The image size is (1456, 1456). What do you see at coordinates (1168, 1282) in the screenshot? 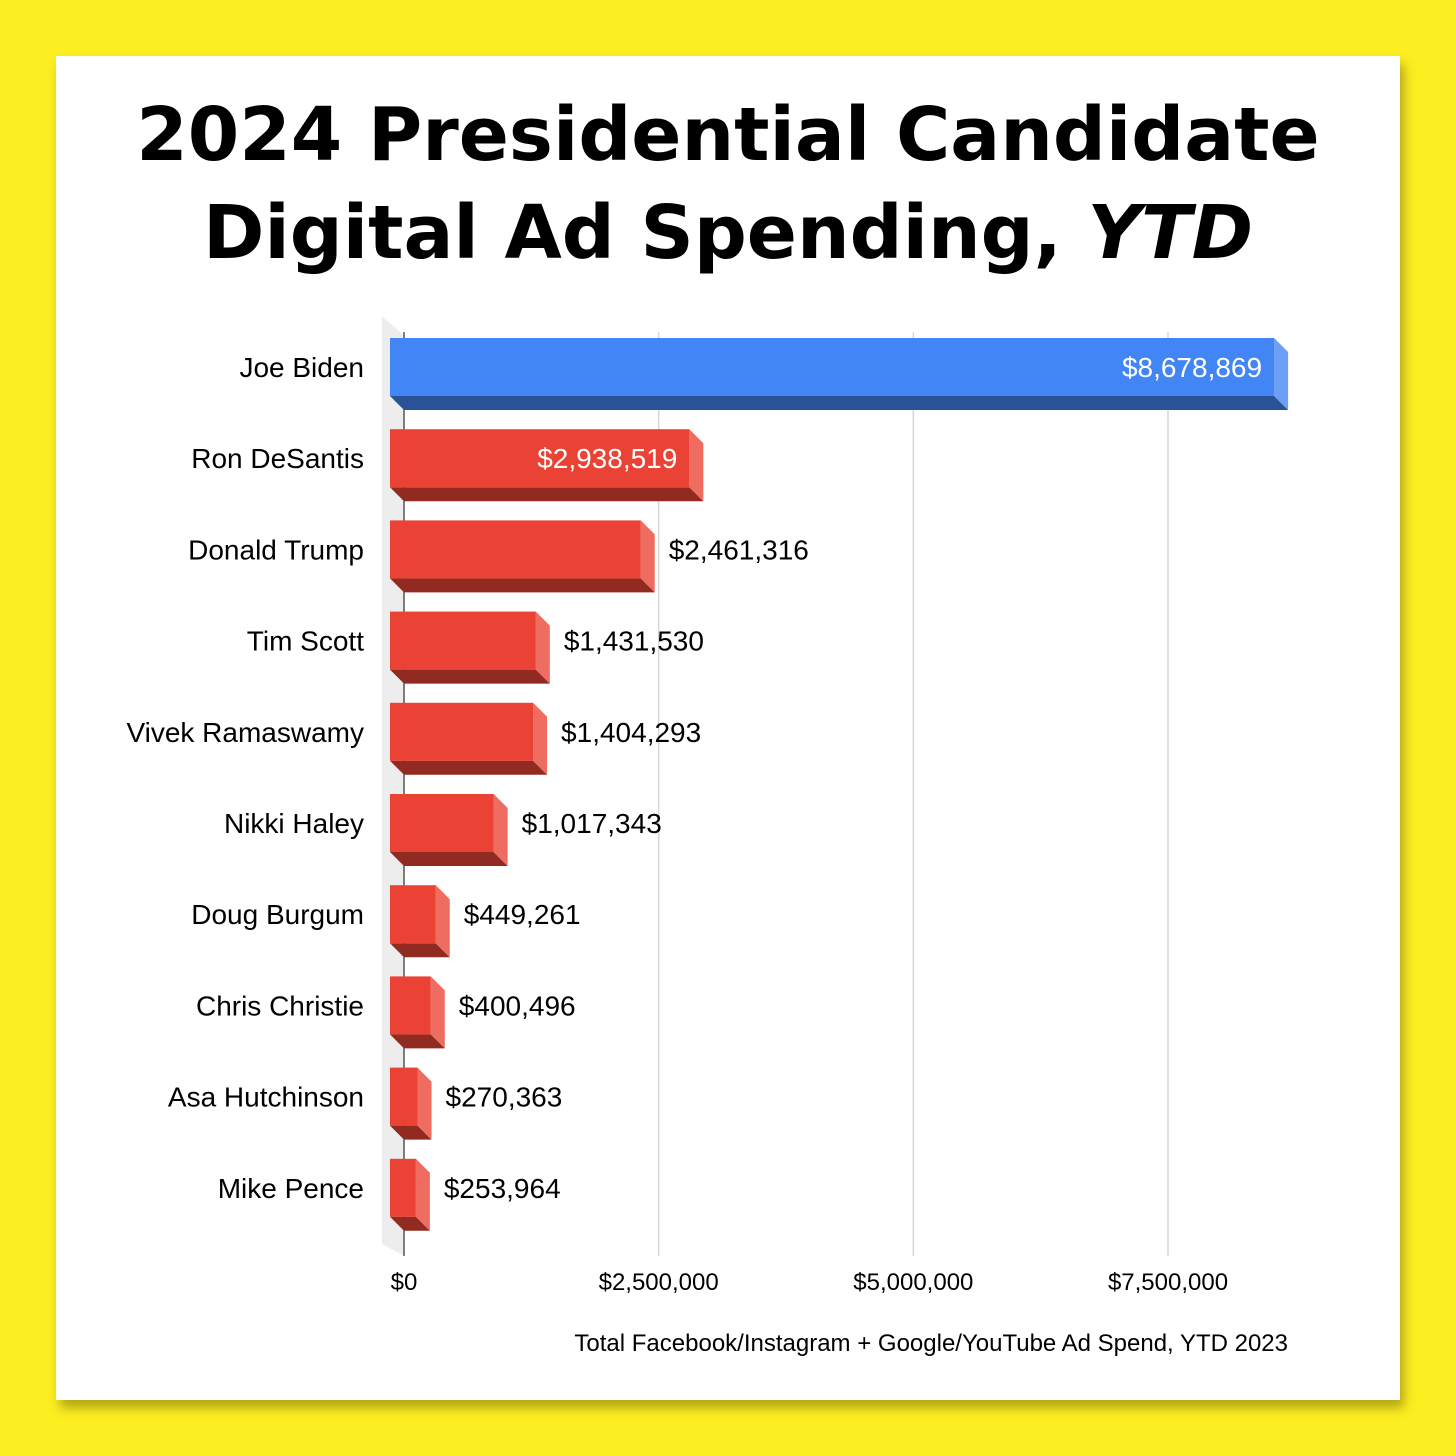
I see `x-tick-label: $7,500,000` at bounding box center [1168, 1282].